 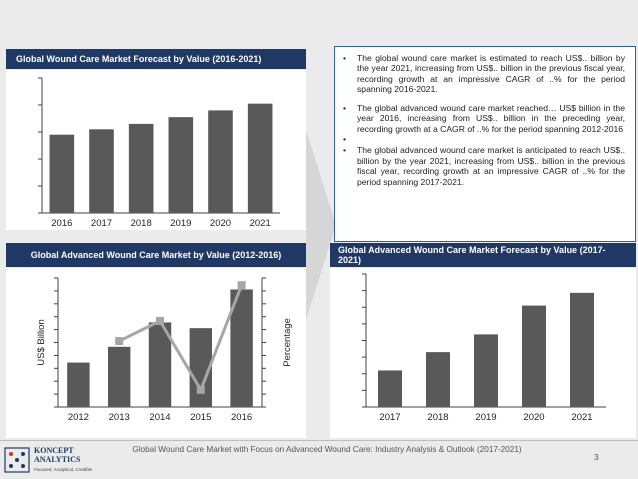 I want to click on page-number: 3, so click(x=596, y=457).